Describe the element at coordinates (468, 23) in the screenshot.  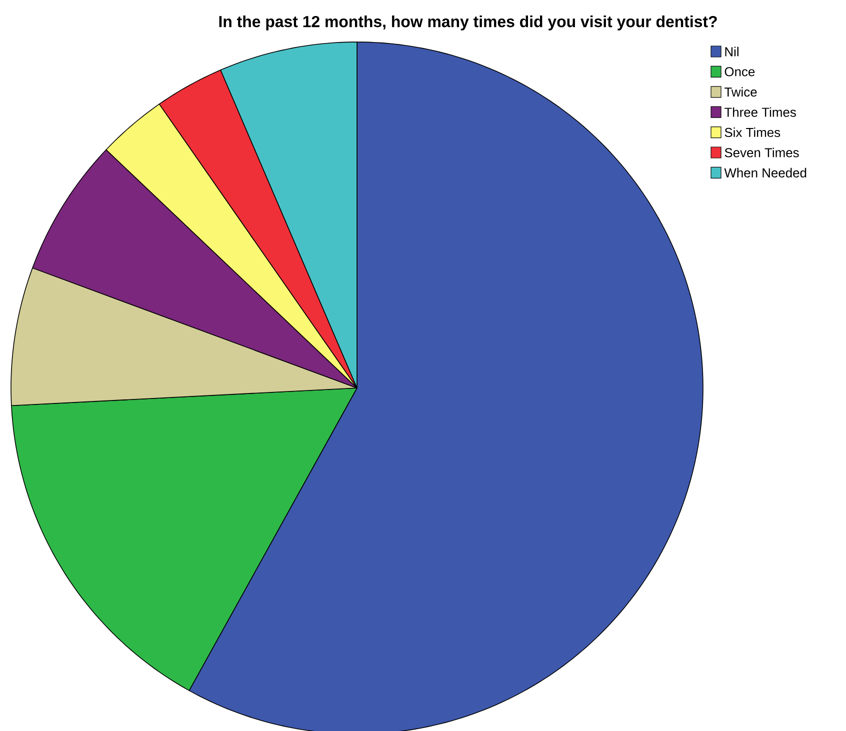
I see `chart-title: In the past 12 months, how many times did you visit your dentist?` at that location.